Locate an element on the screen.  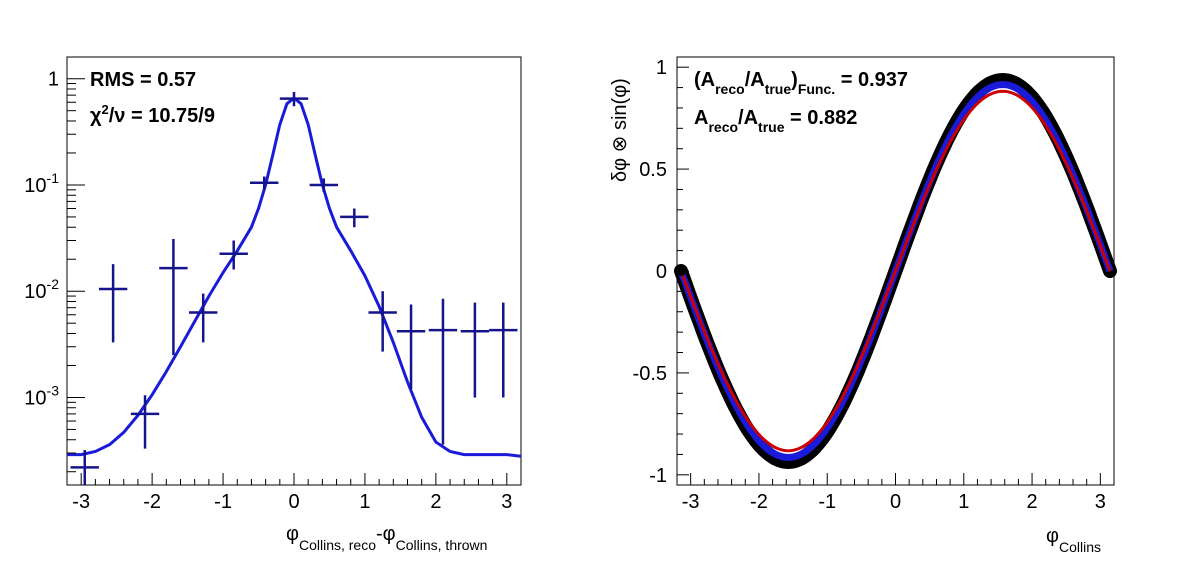
right-y-axis: -1 -0.5 0 0.5 1 is located at coordinates (661, 272).